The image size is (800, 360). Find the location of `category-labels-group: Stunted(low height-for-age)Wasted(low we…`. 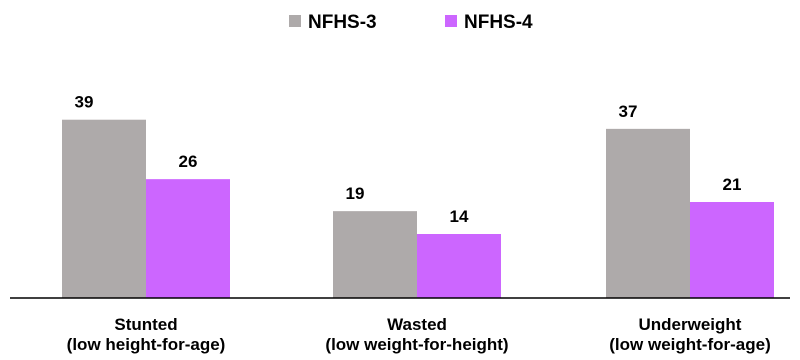

category-labels-group: Stunted(low height-for-age)Wasted(low we… is located at coordinates (419, 334).